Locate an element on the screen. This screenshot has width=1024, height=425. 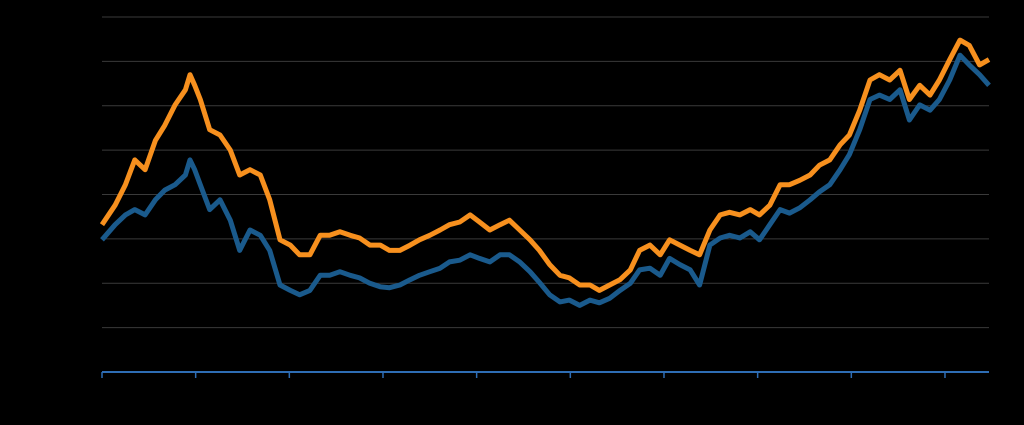
x-tick-label: 7 is located at coordinates (757, 389).